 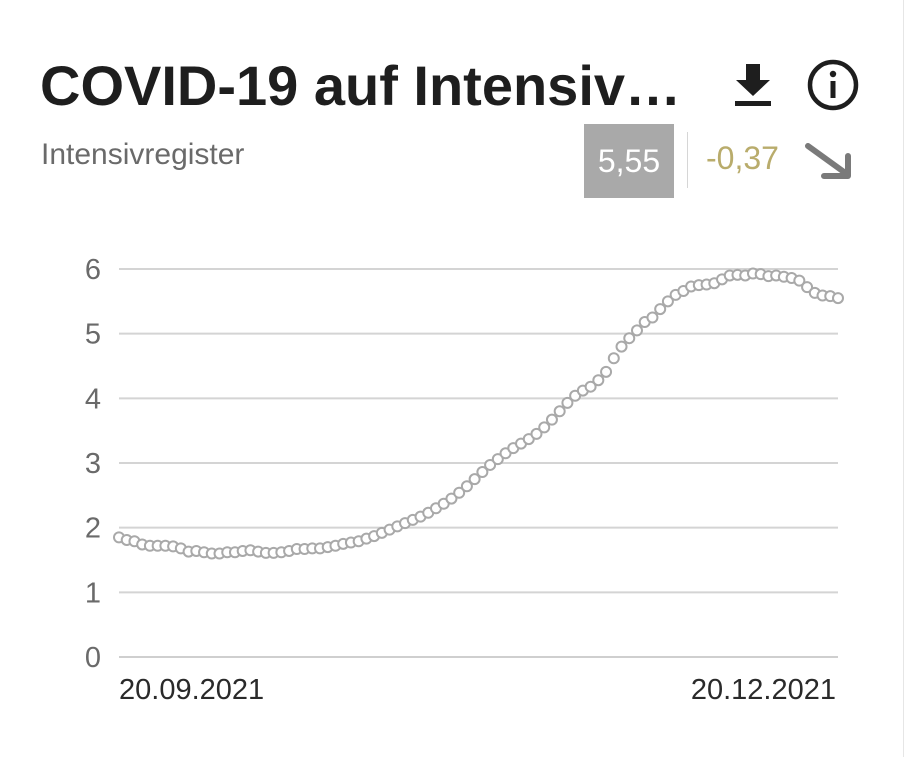 What do you see at coordinates (93, 270) in the screenshot?
I see `y-tick-label: 6` at bounding box center [93, 270].